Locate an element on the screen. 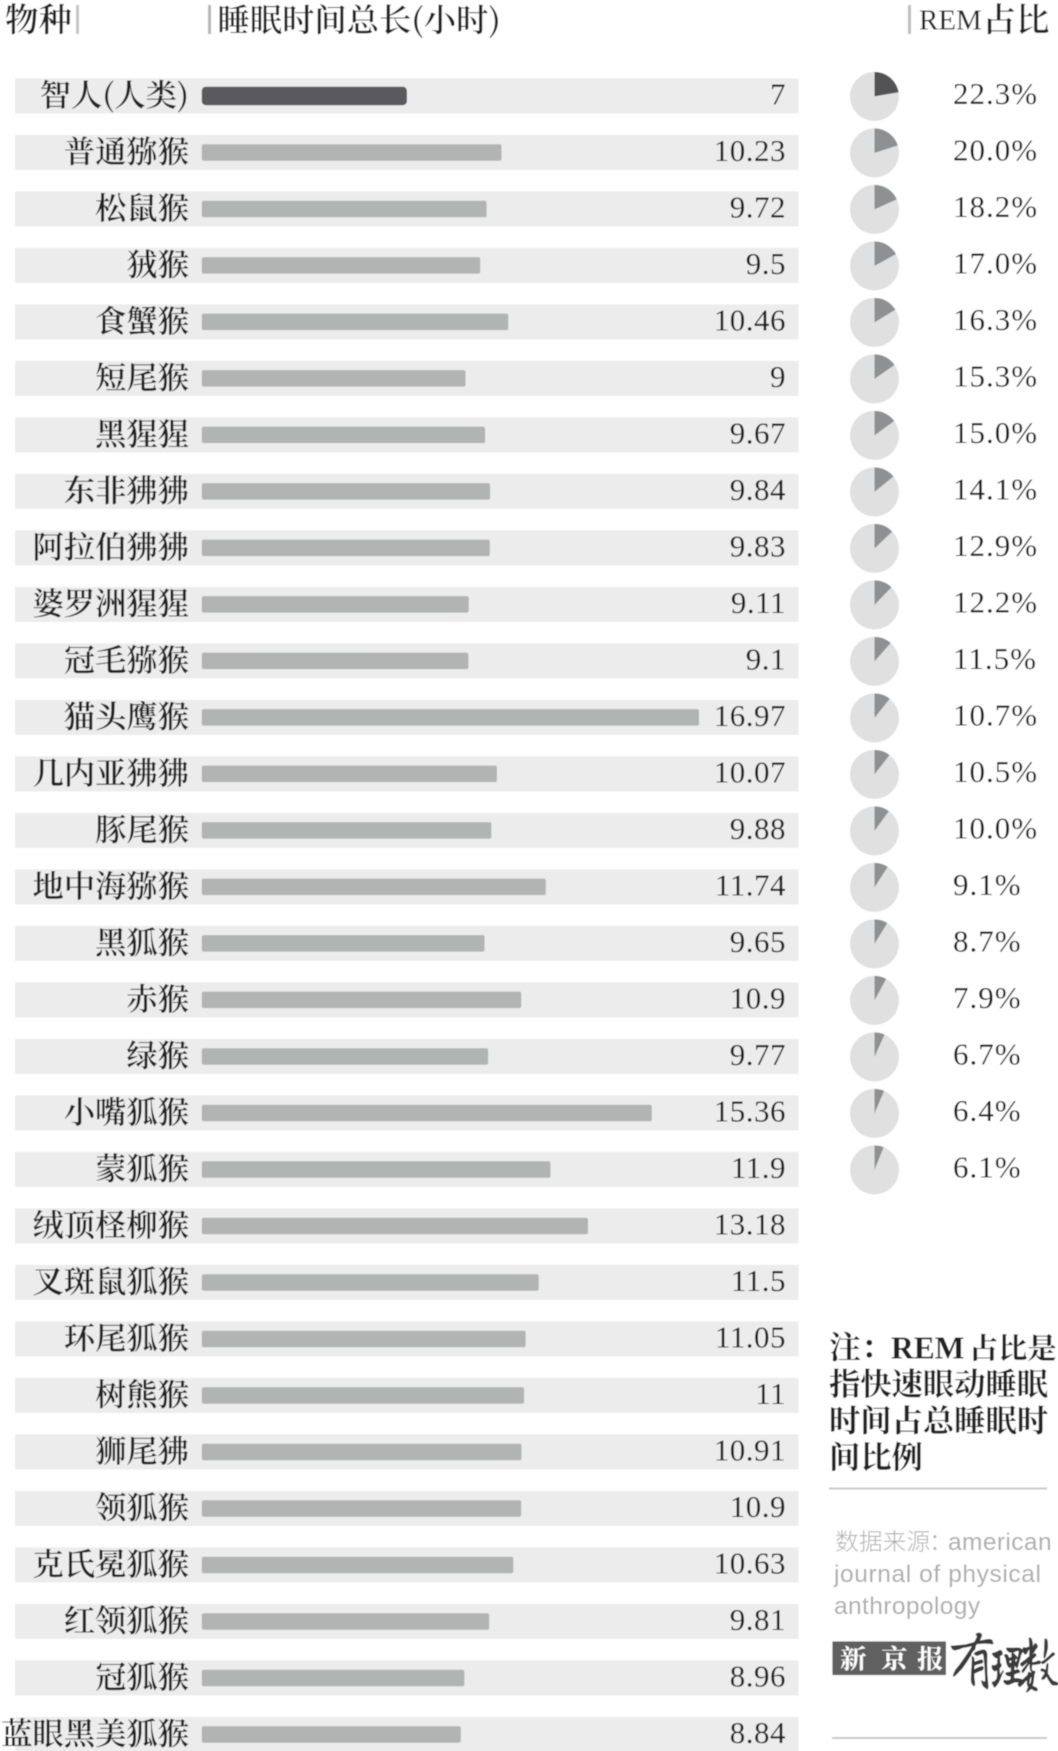 The image size is (1058, 1751). svg-text: 6.7% is located at coordinates (987, 1053).